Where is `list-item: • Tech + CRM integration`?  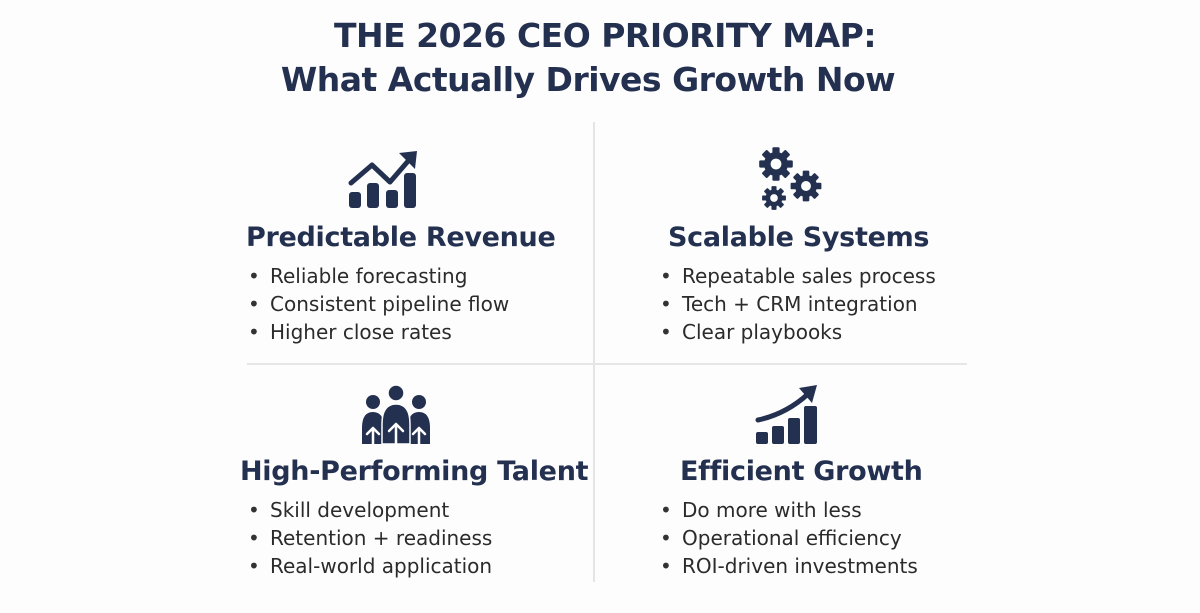
list-item: • Tech + CRM integration is located at coordinates (798, 304).